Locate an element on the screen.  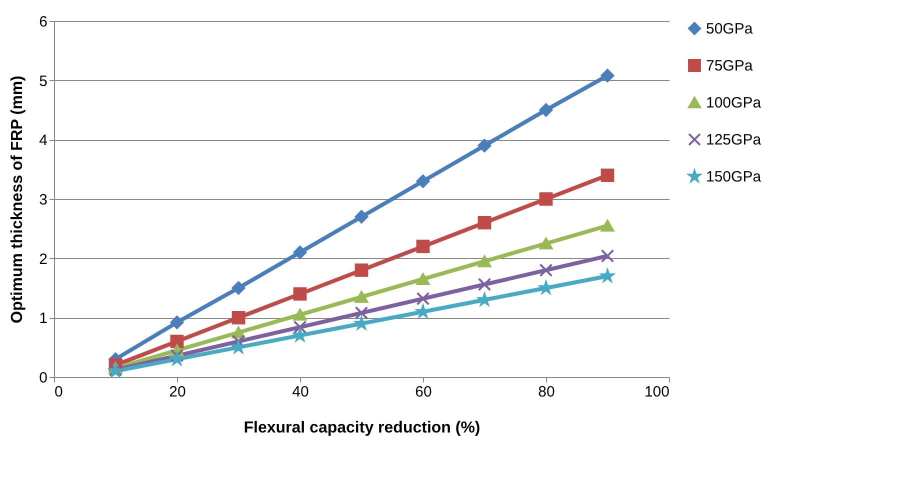
legend-label: 50GPa is located at coordinates (730, 29).